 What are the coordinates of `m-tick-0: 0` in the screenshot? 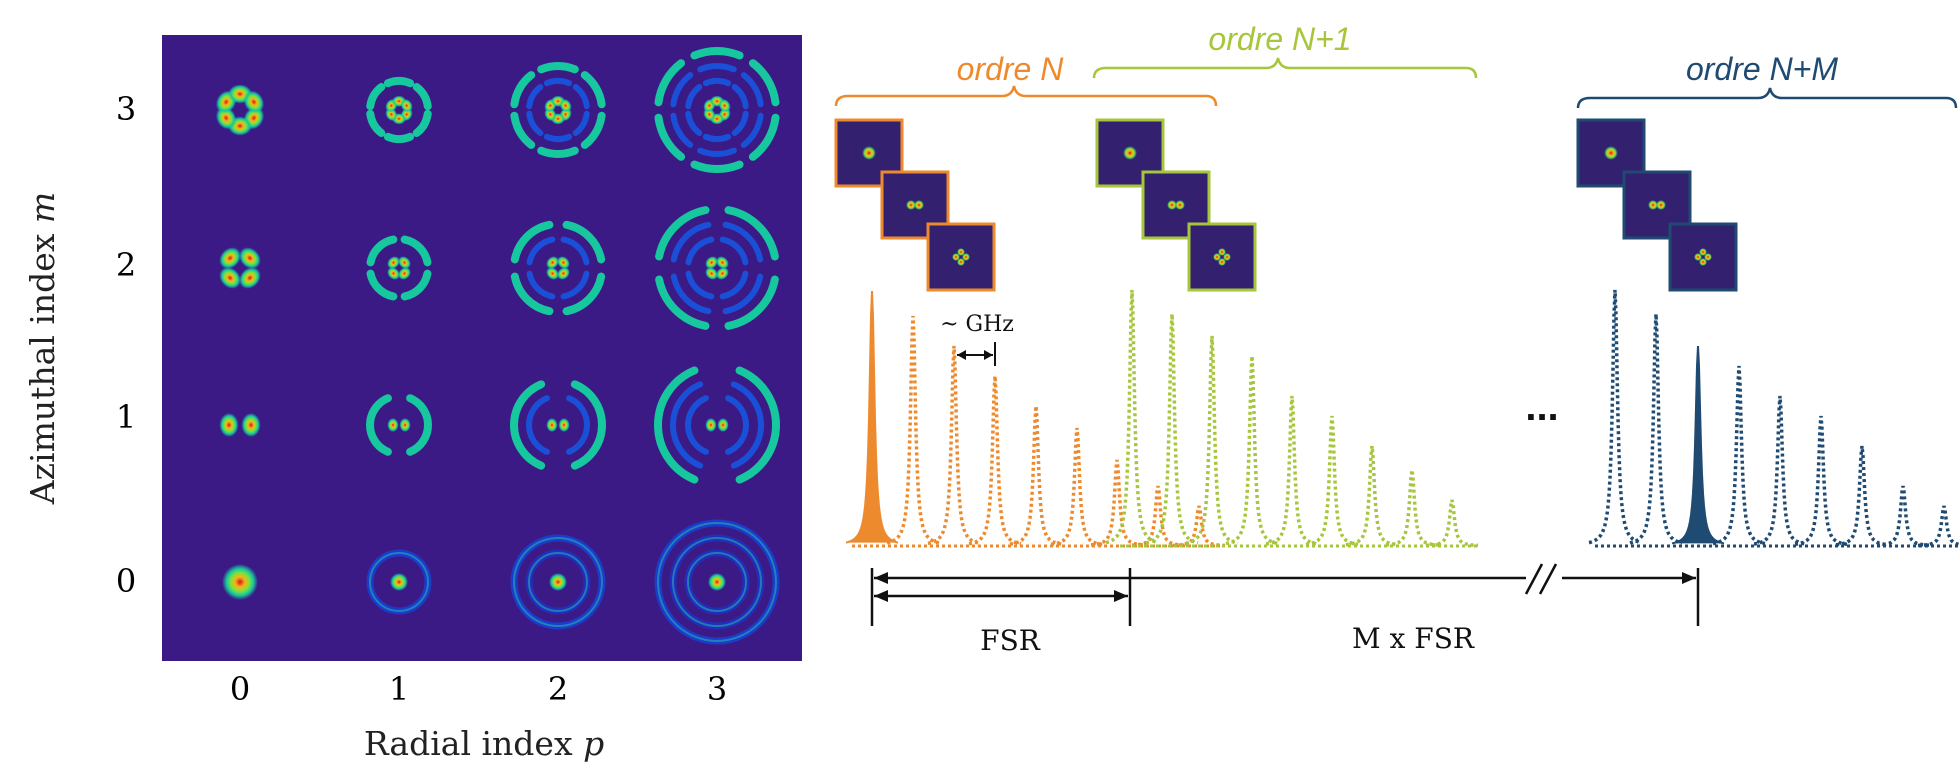 It's located at (126, 581).